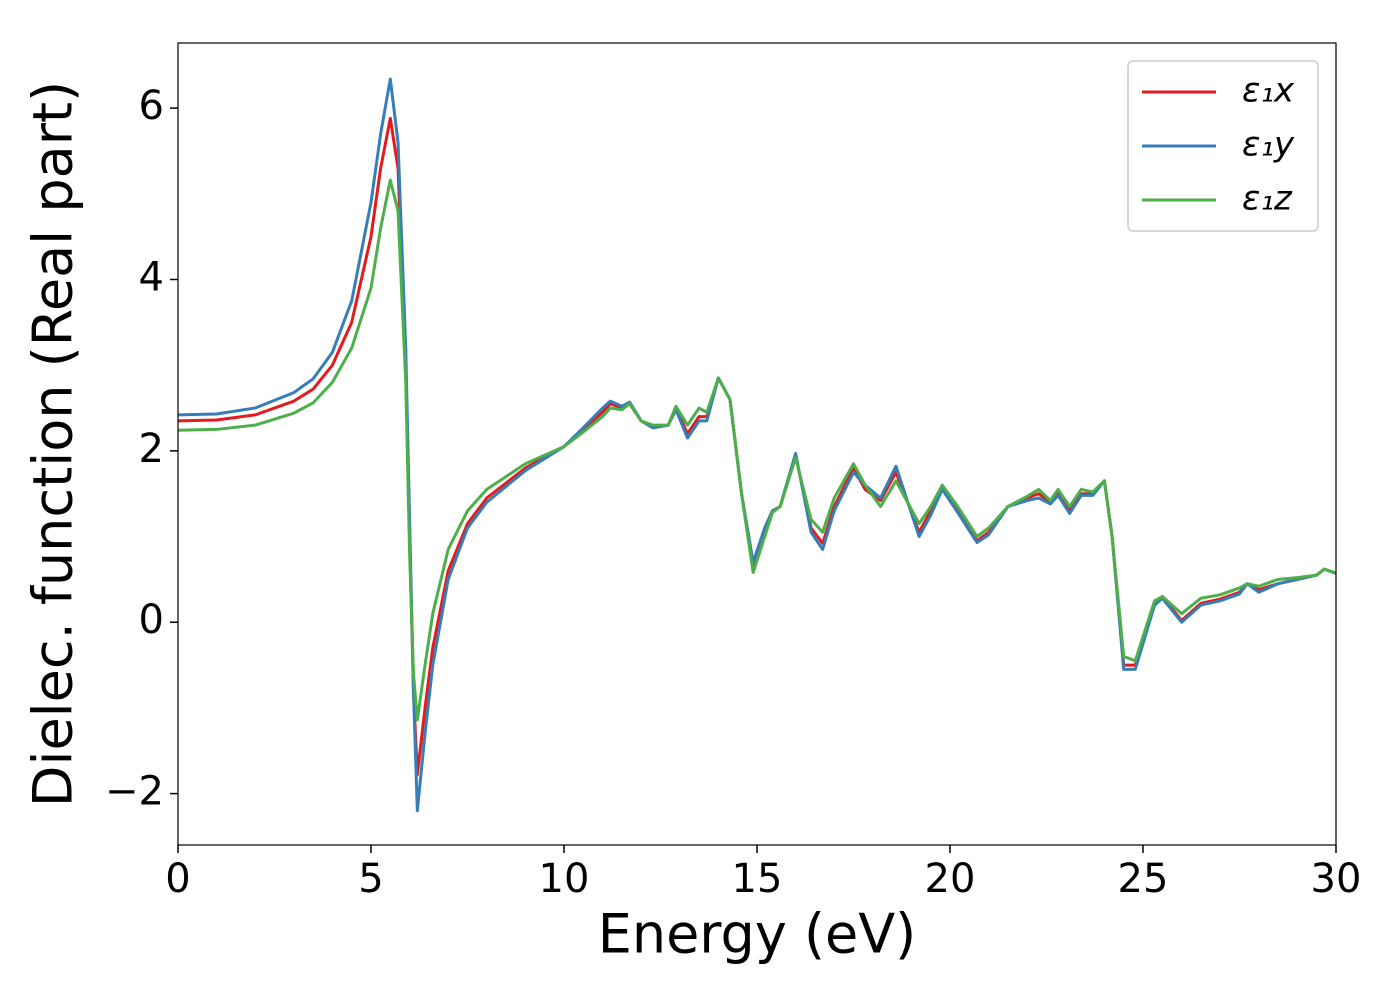 This screenshot has width=1400, height=1000. I want to click on x-tick-label: 10, so click(564, 879).